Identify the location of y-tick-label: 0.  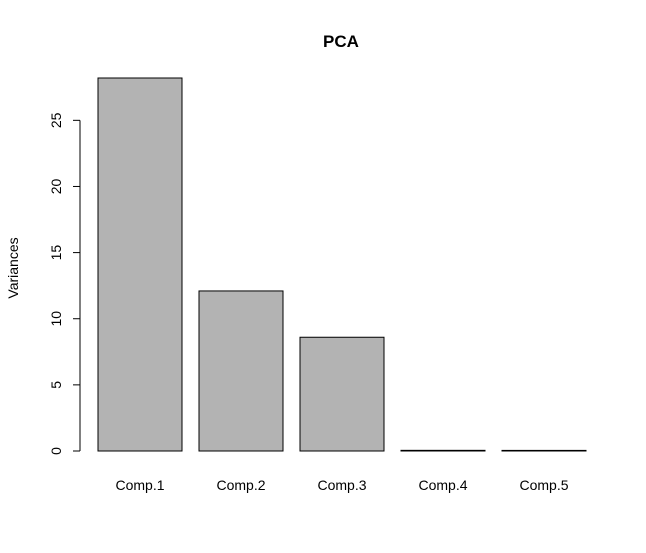
(56, 451).